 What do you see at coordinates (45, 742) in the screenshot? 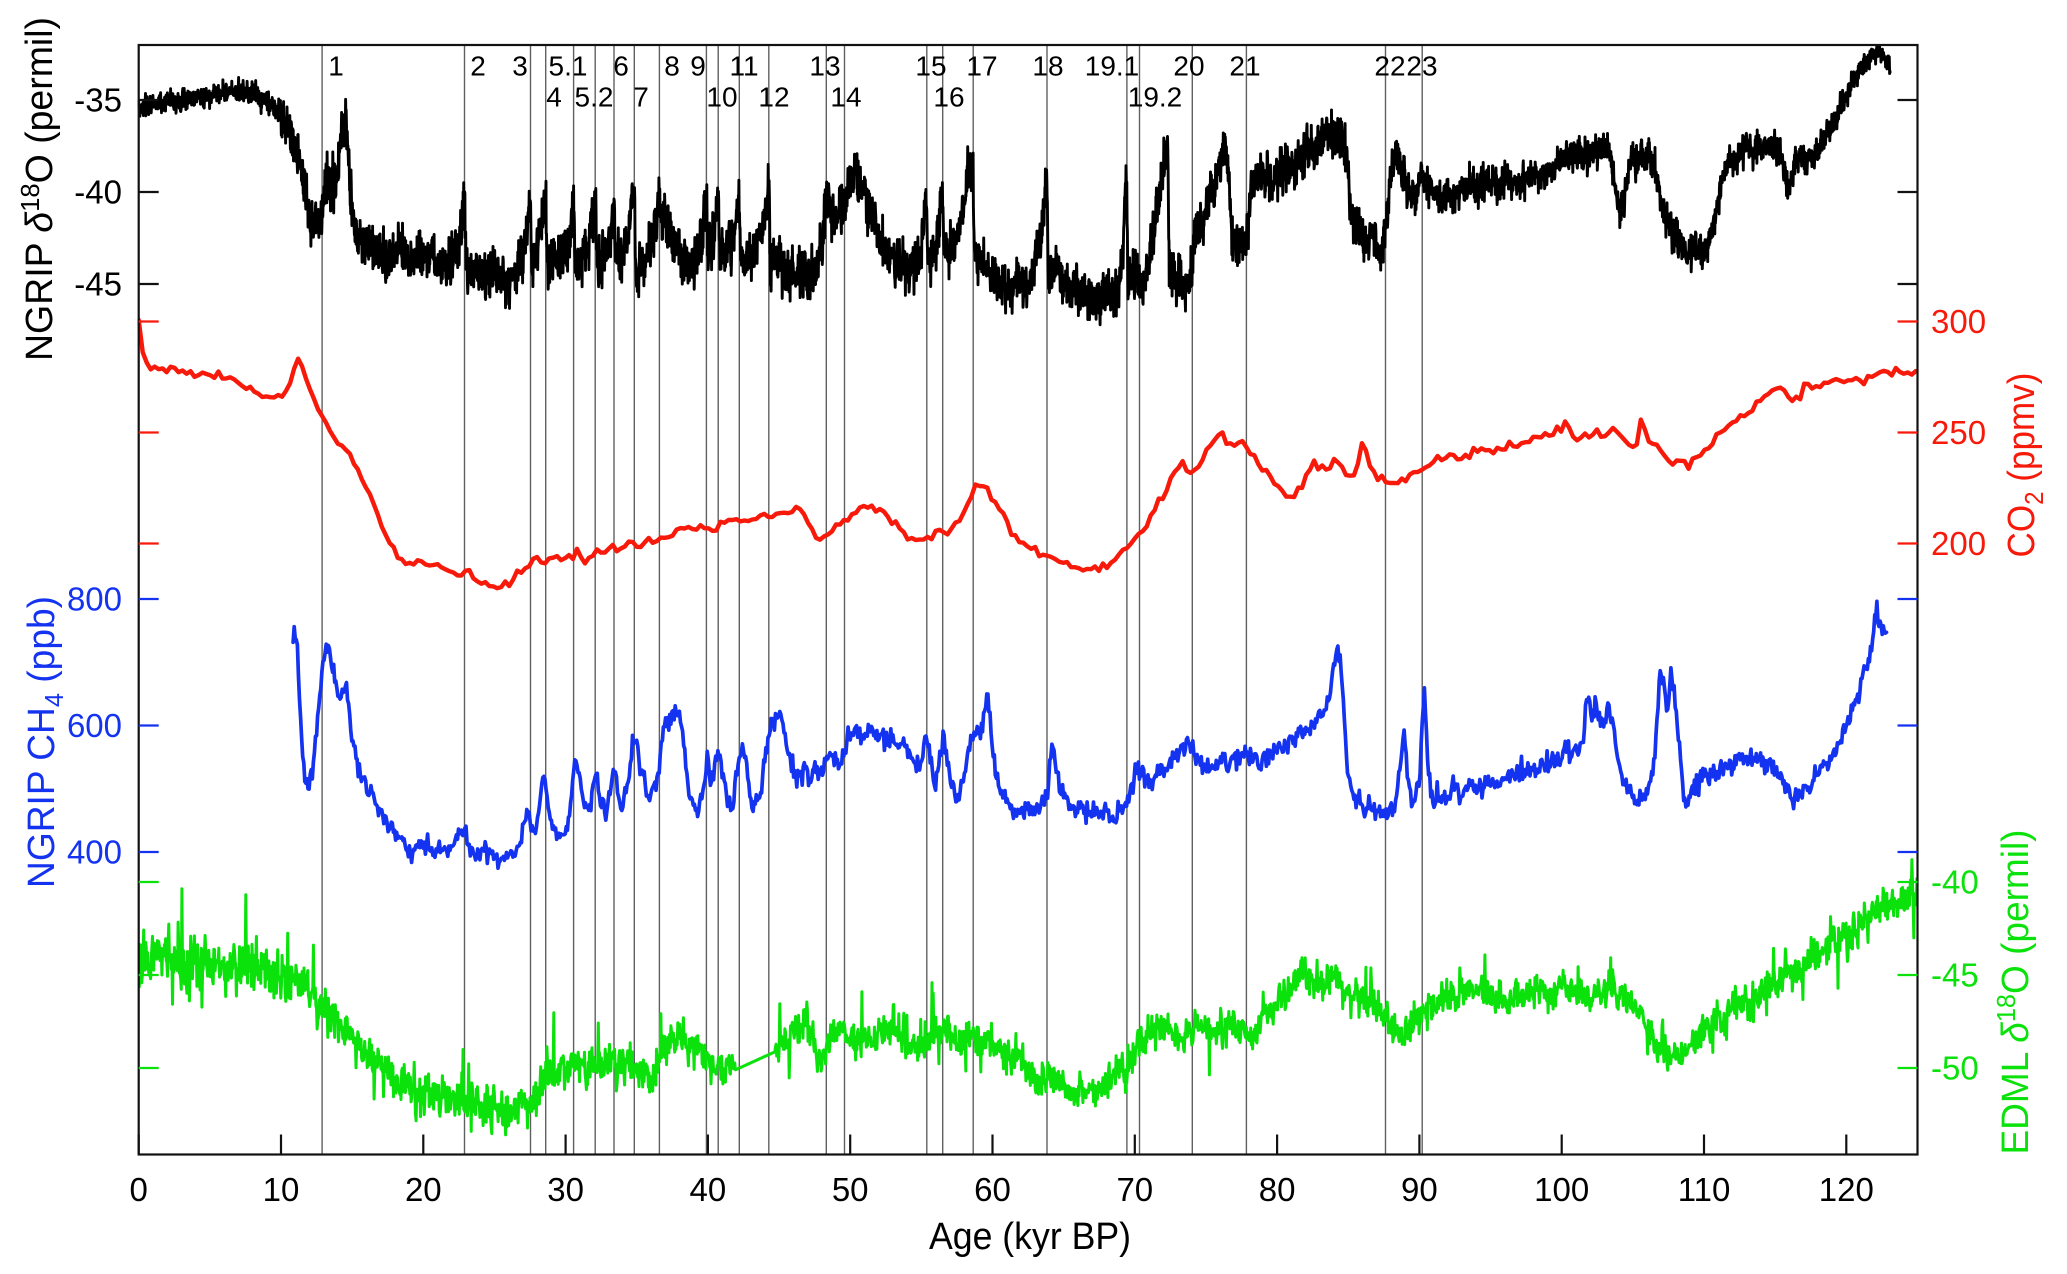
I see `svg-text: NGRIP CH4 (ppb)` at bounding box center [45, 742].